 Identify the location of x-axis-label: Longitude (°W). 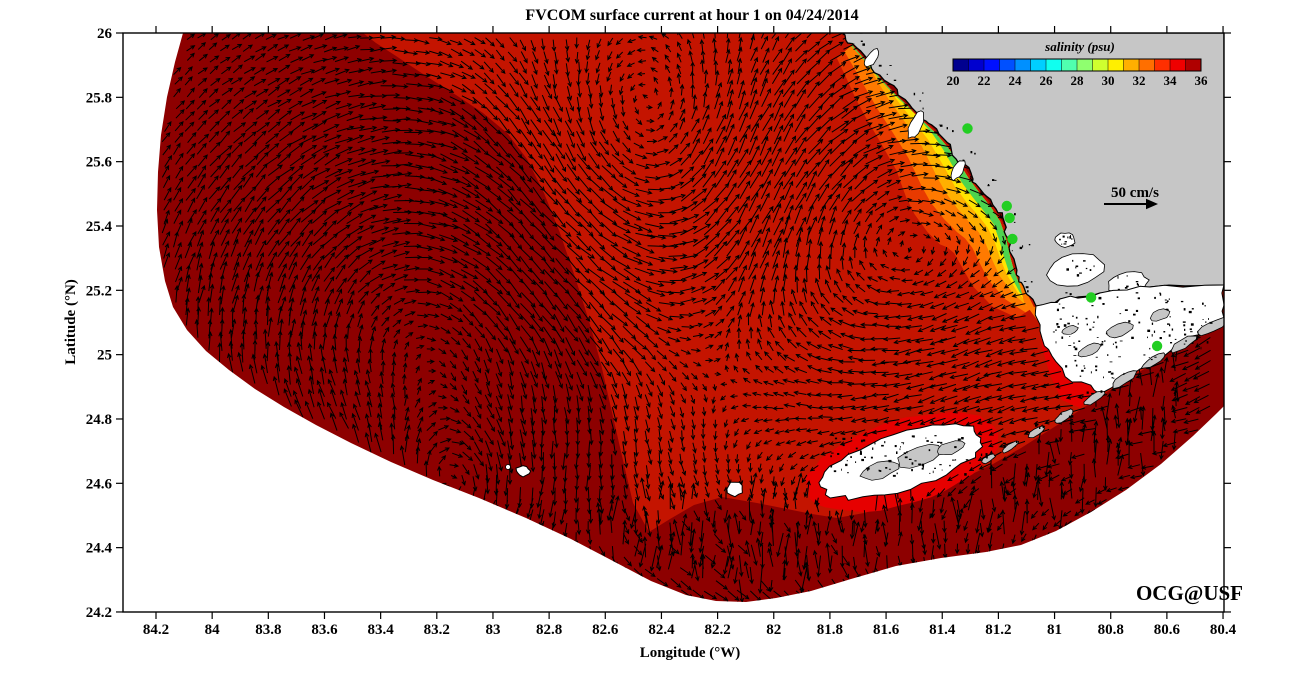
(690, 653).